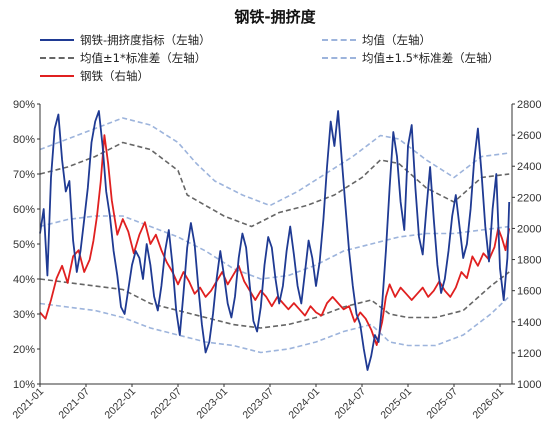 This screenshot has height=437, width=550. I want to click on left-tick-label: 80%, so click(24, 140).